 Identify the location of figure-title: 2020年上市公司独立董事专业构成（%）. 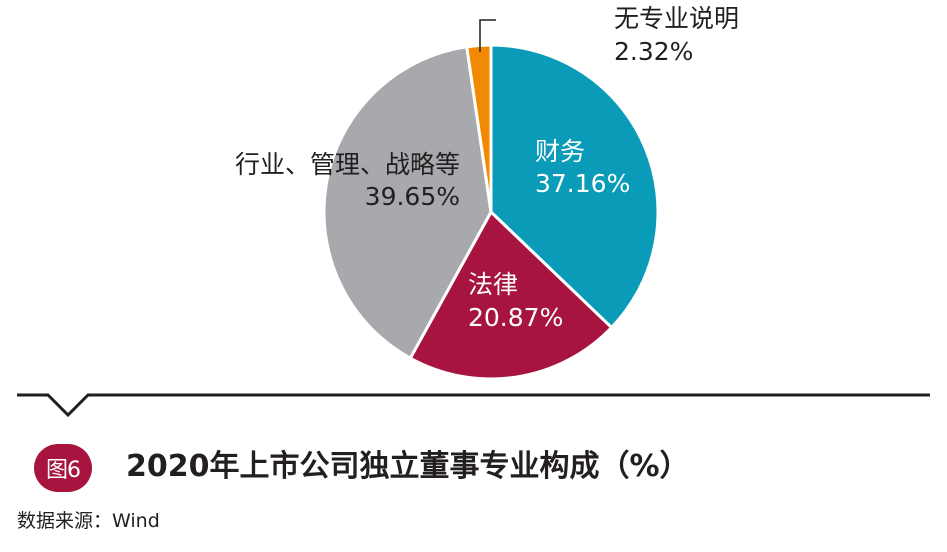
(408, 466).